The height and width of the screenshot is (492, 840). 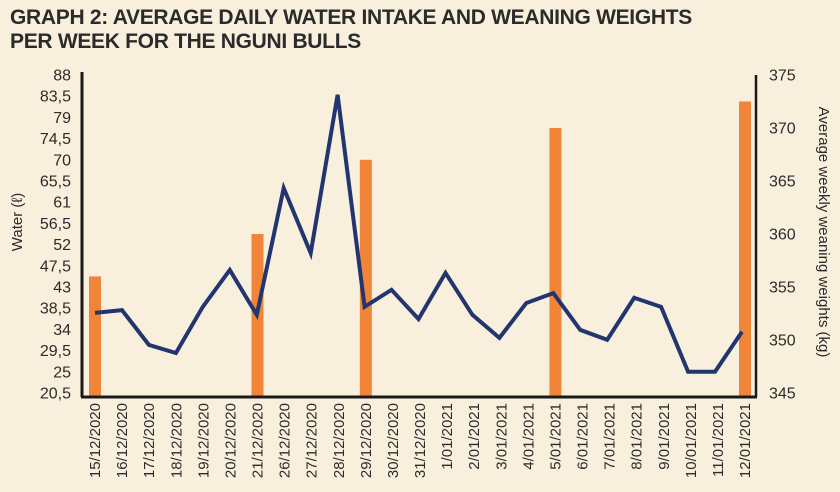 I want to click on right-tick-label: 360, so click(x=782, y=235).